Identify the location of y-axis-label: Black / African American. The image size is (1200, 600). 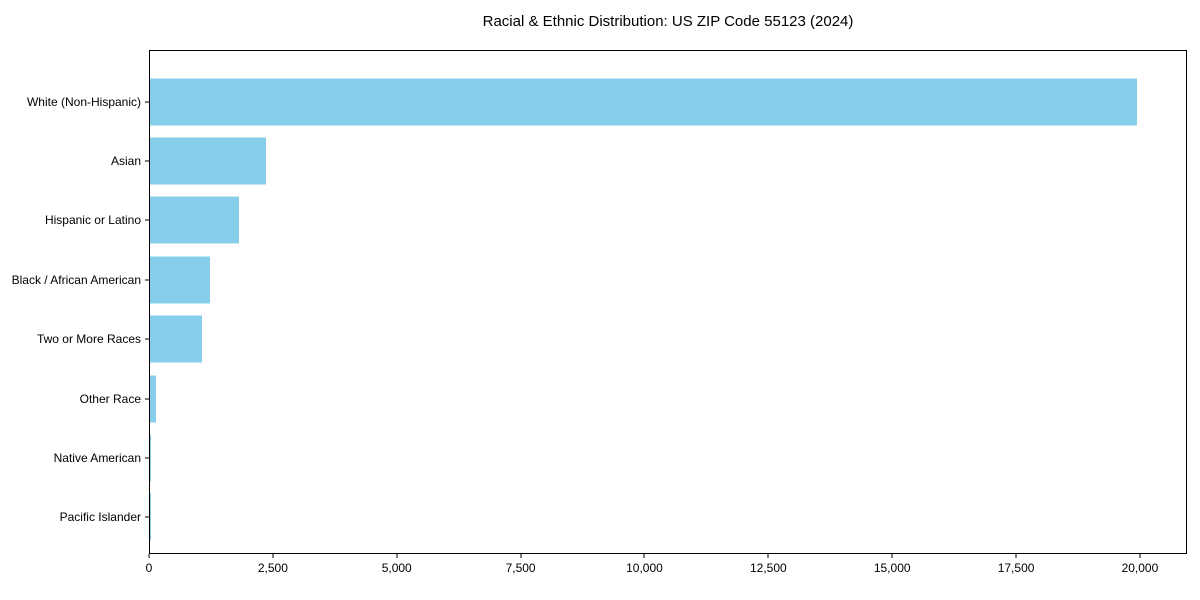
(76, 279).